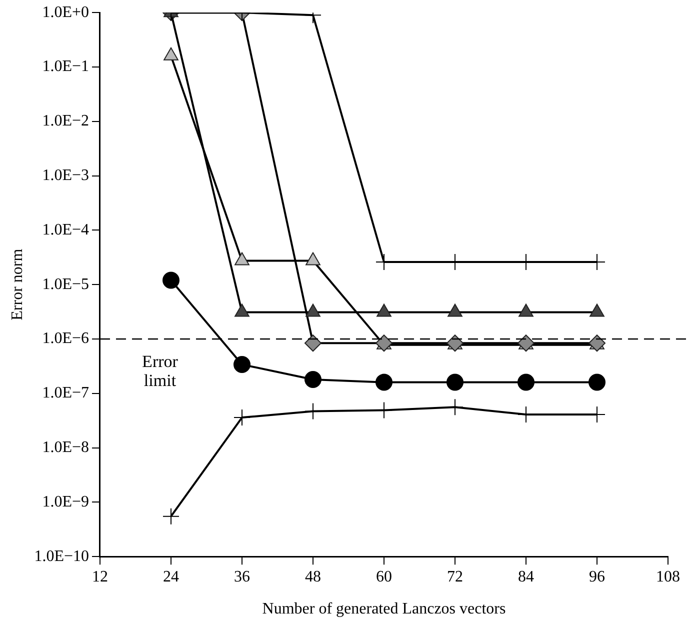 Image resolution: width=690 pixels, height=627 pixels. What do you see at coordinates (160, 371) in the screenshot?
I see `ref-line-label: Error limit` at bounding box center [160, 371].